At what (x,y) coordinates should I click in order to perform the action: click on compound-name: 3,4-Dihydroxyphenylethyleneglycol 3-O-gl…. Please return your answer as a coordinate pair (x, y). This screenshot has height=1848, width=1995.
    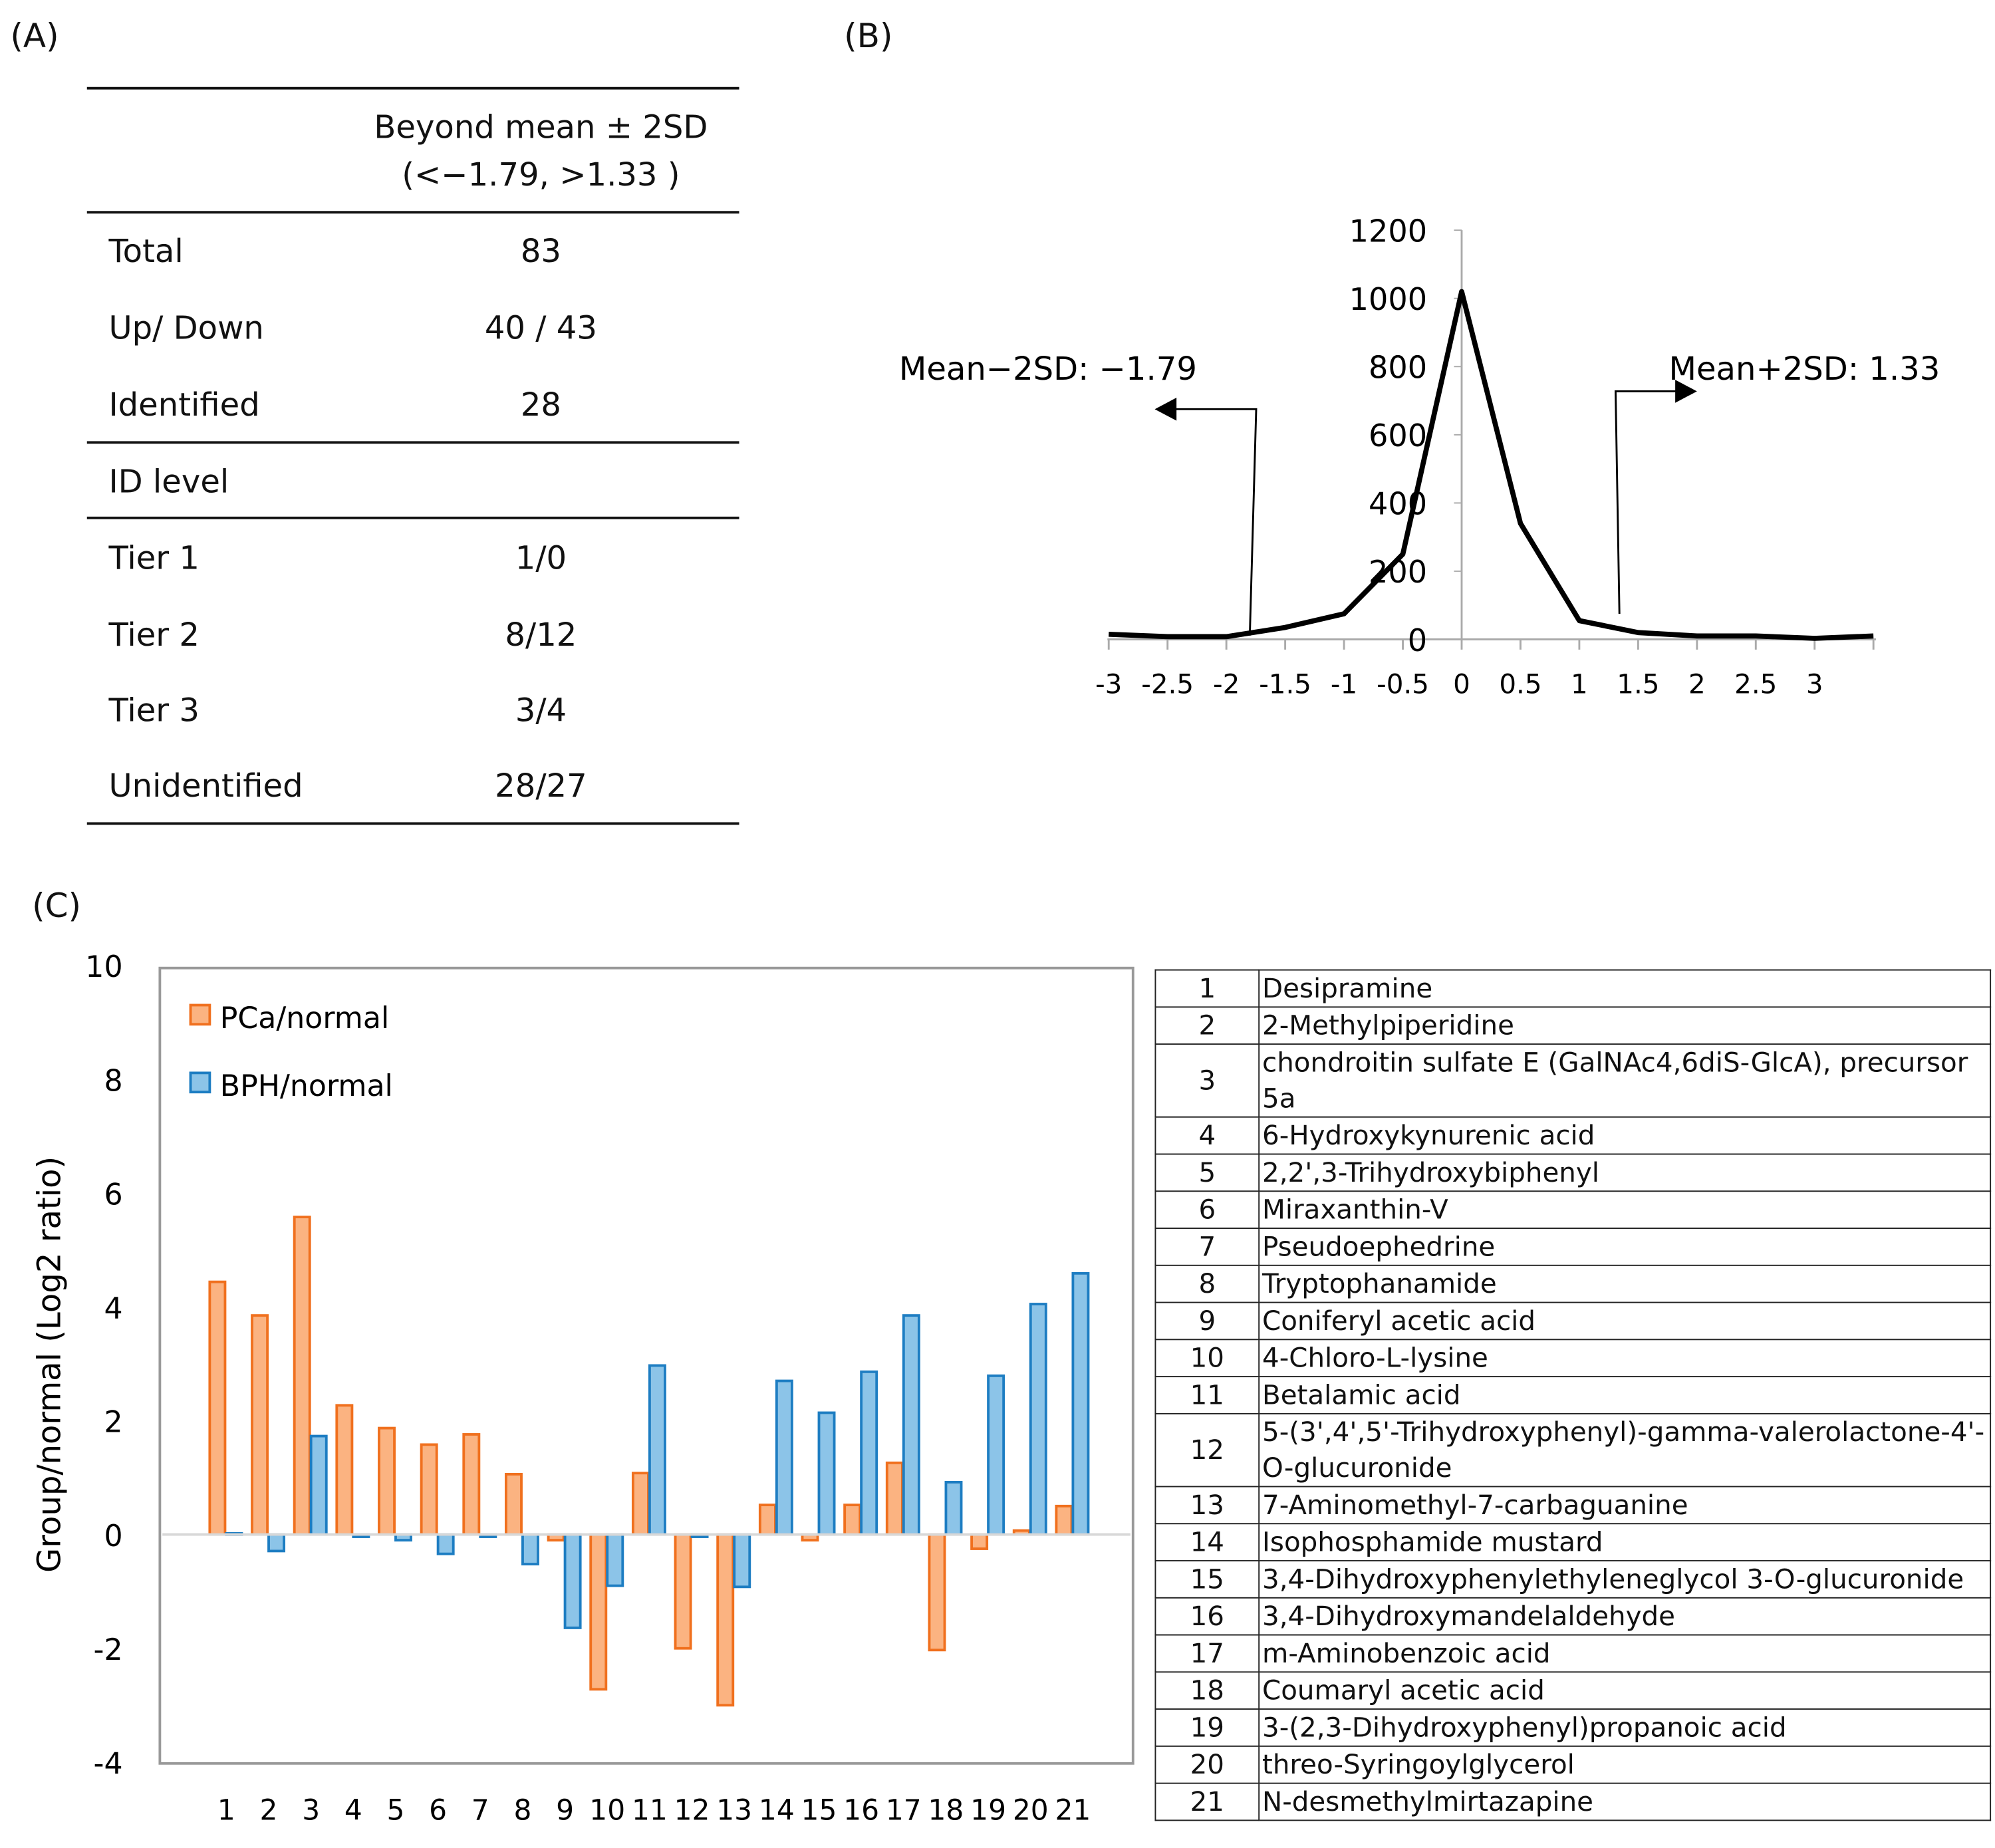
    Looking at the image, I should click on (1625, 1579).